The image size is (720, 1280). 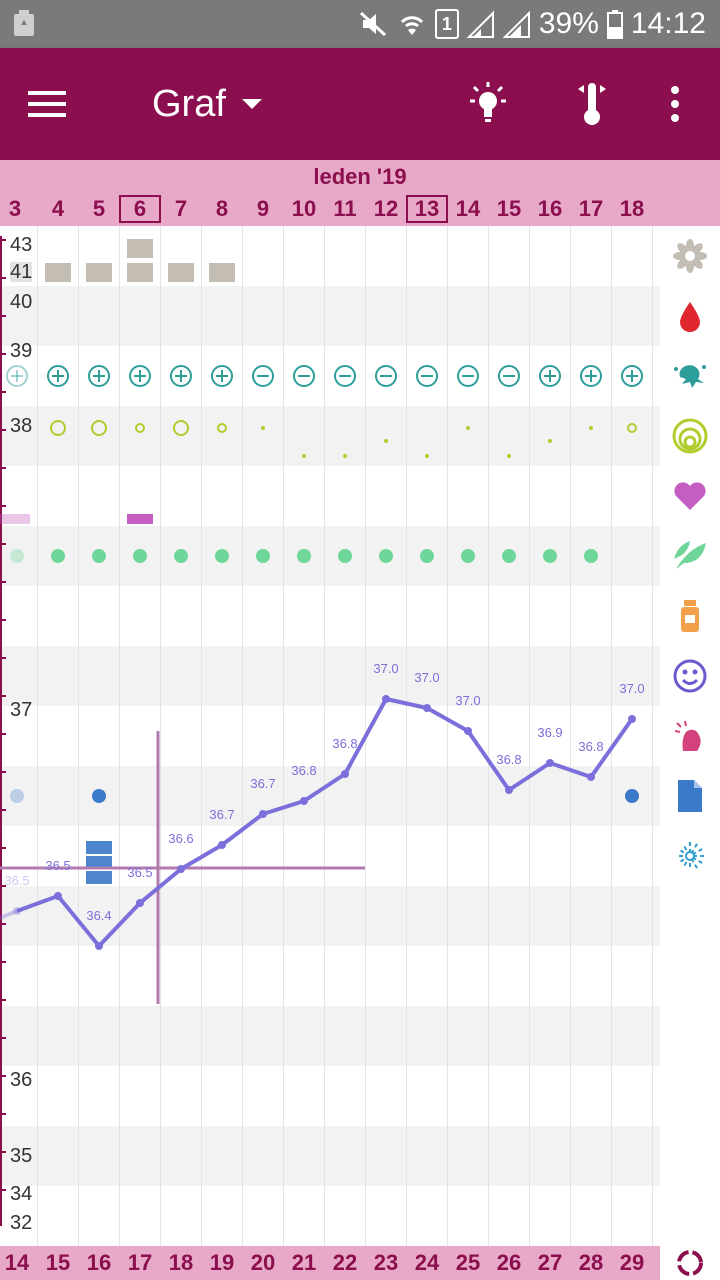 I want to click on tips-button, so click(x=488, y=104).